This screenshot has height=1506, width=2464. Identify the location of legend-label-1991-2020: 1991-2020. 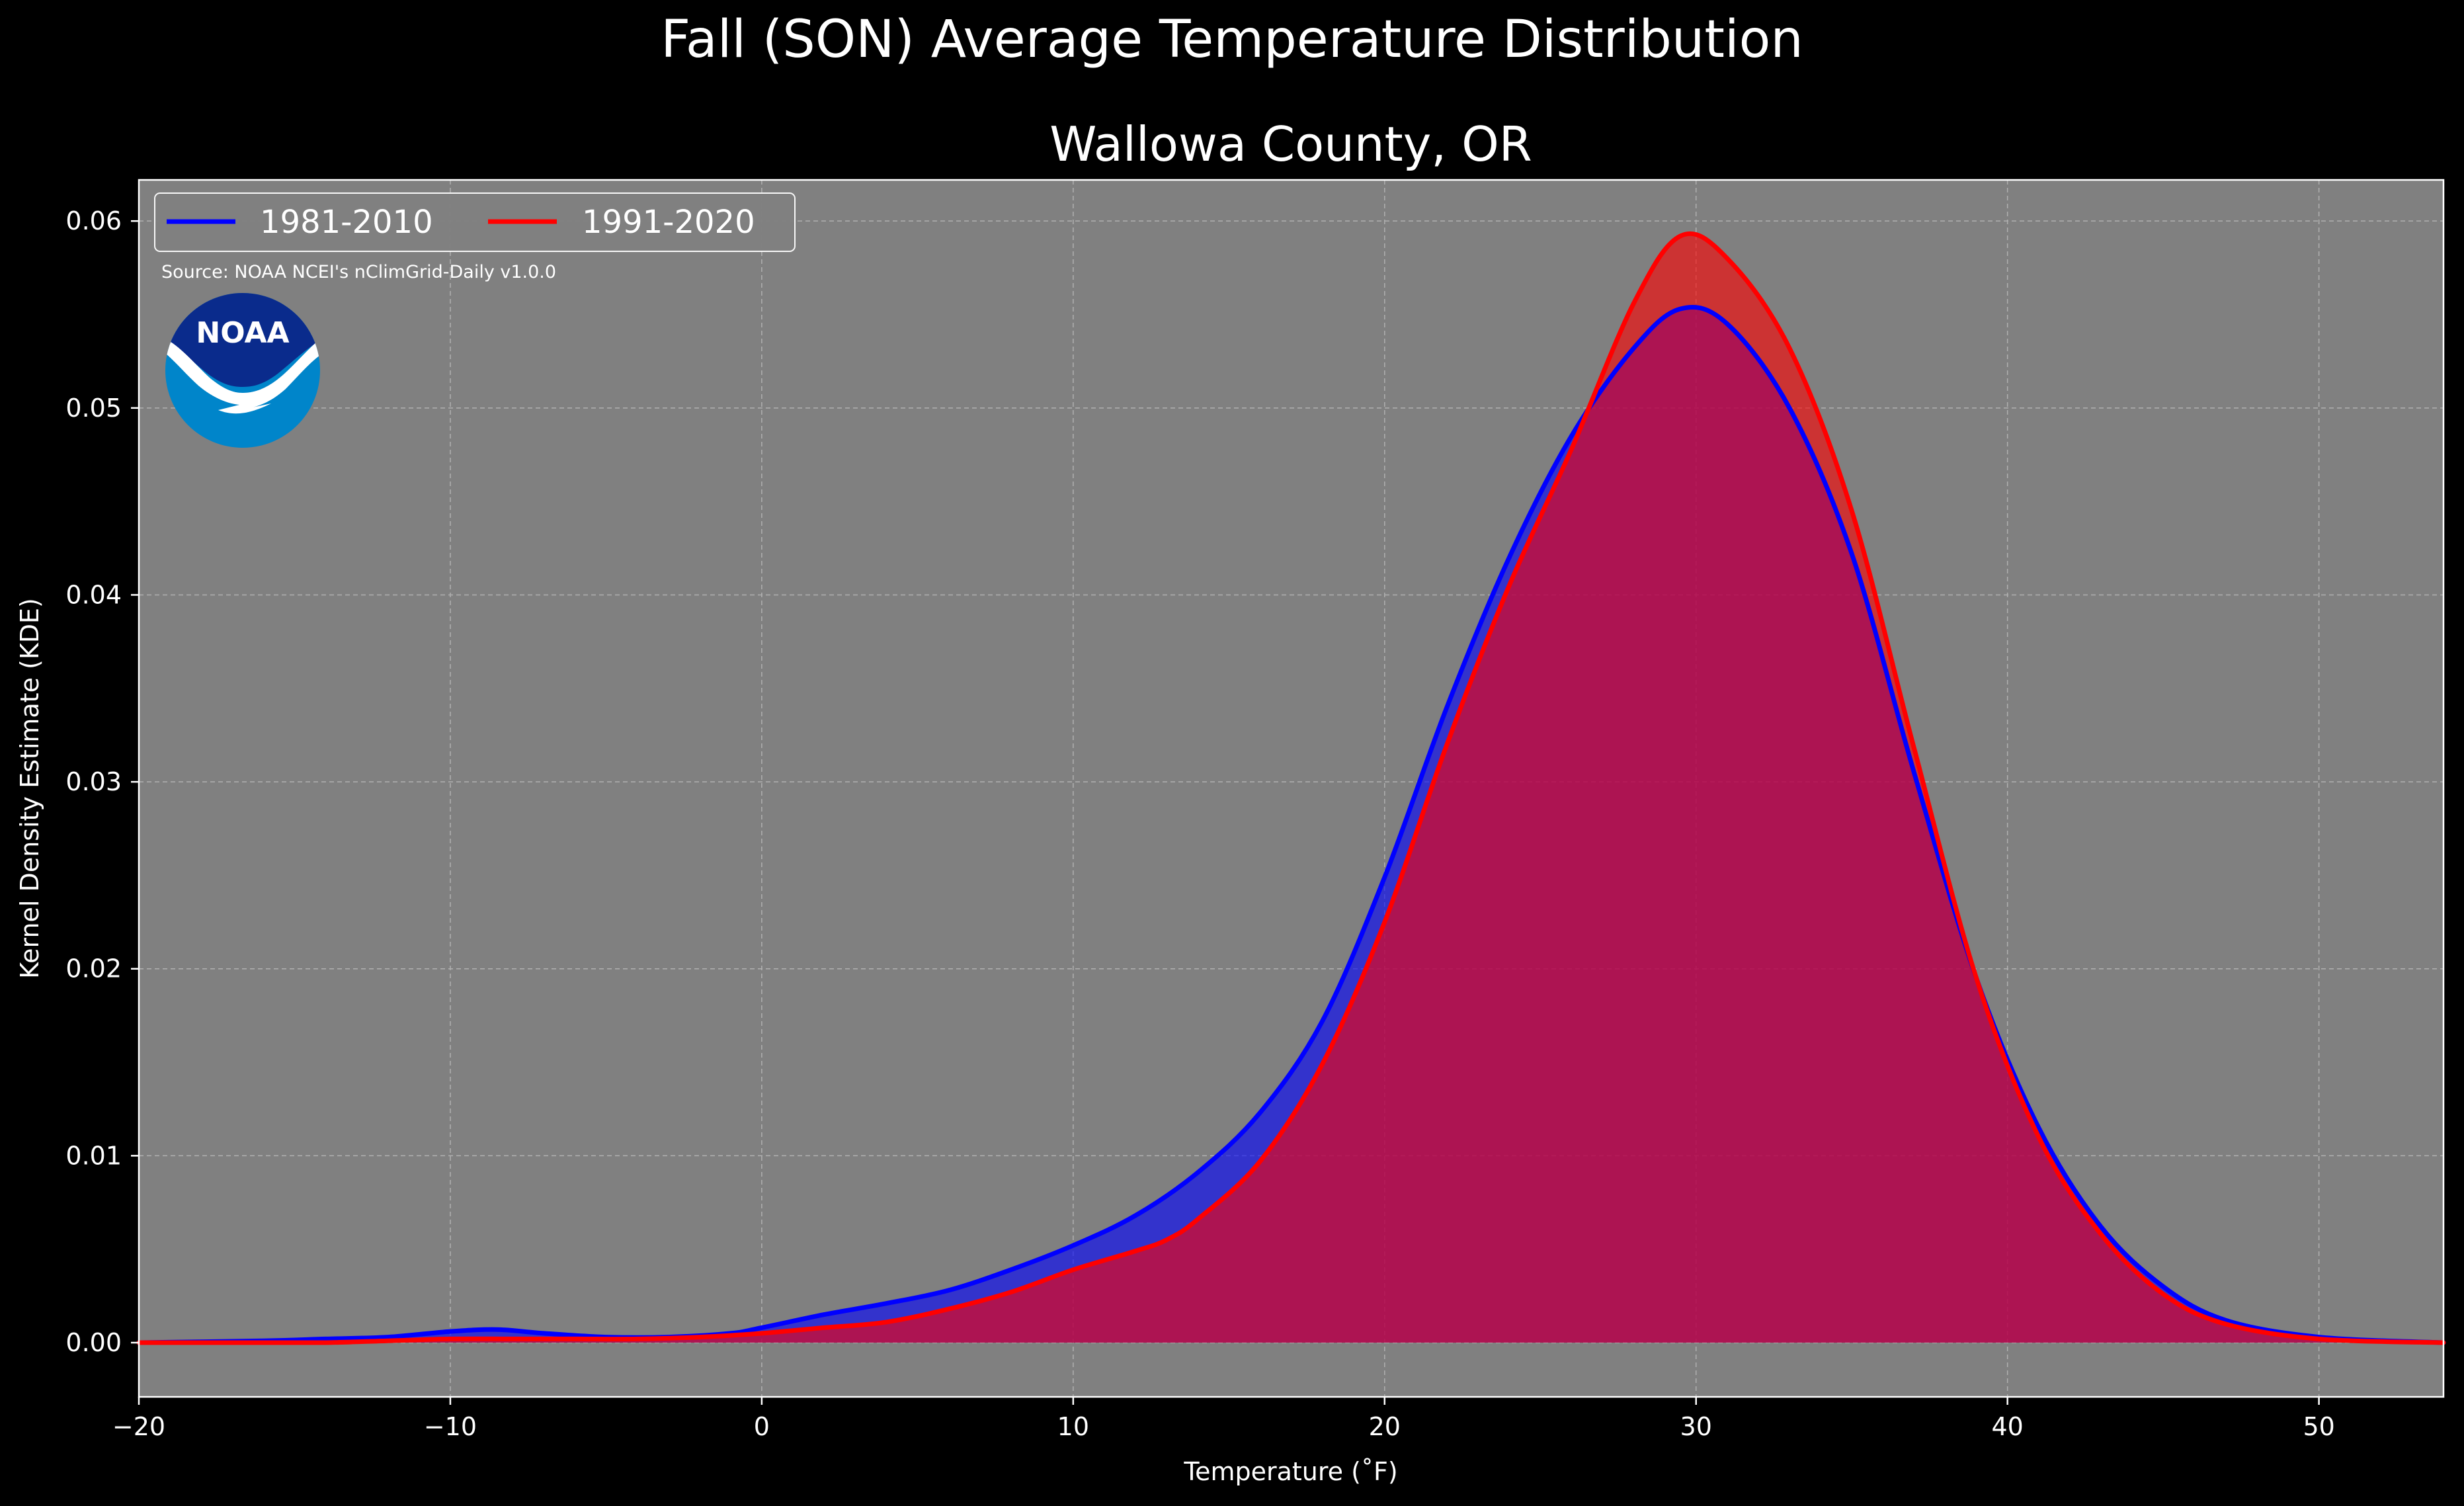
(668, 222).